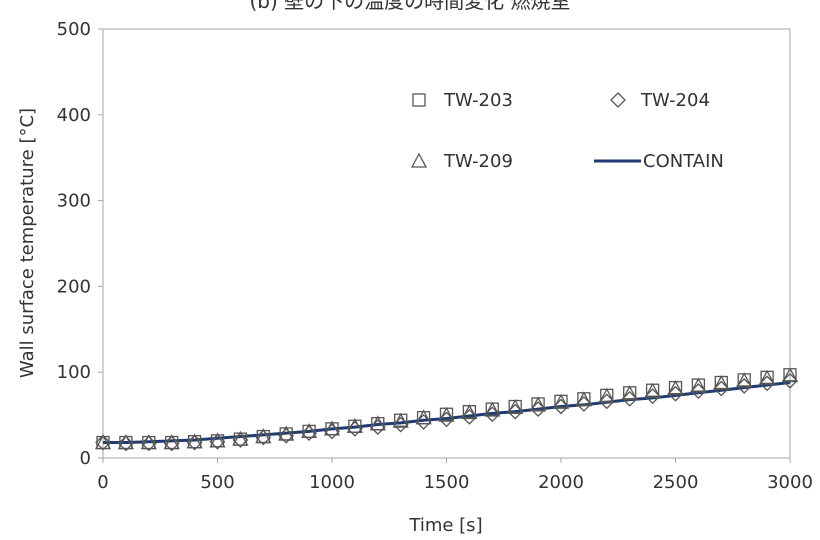 This screenshot has width=820, height=540. Describe the element at coordinates (85, 458) in the screenshot. I see `y-tick-label: 0` at that location.